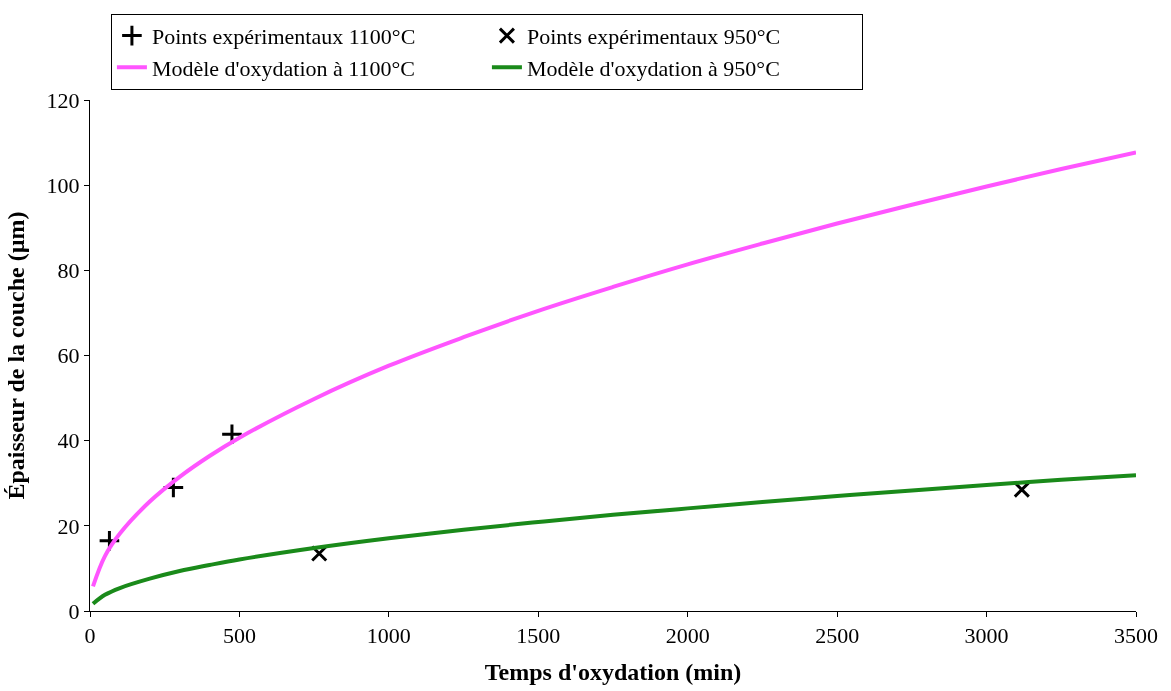 Image resolution: width=1171 pixels, height=691 pixels. What do you see at coordinates (653, 68) in the screenshot?
I see `legend-label: Modèle d'oxydation à 950°C` at bounding box center [653, 68].